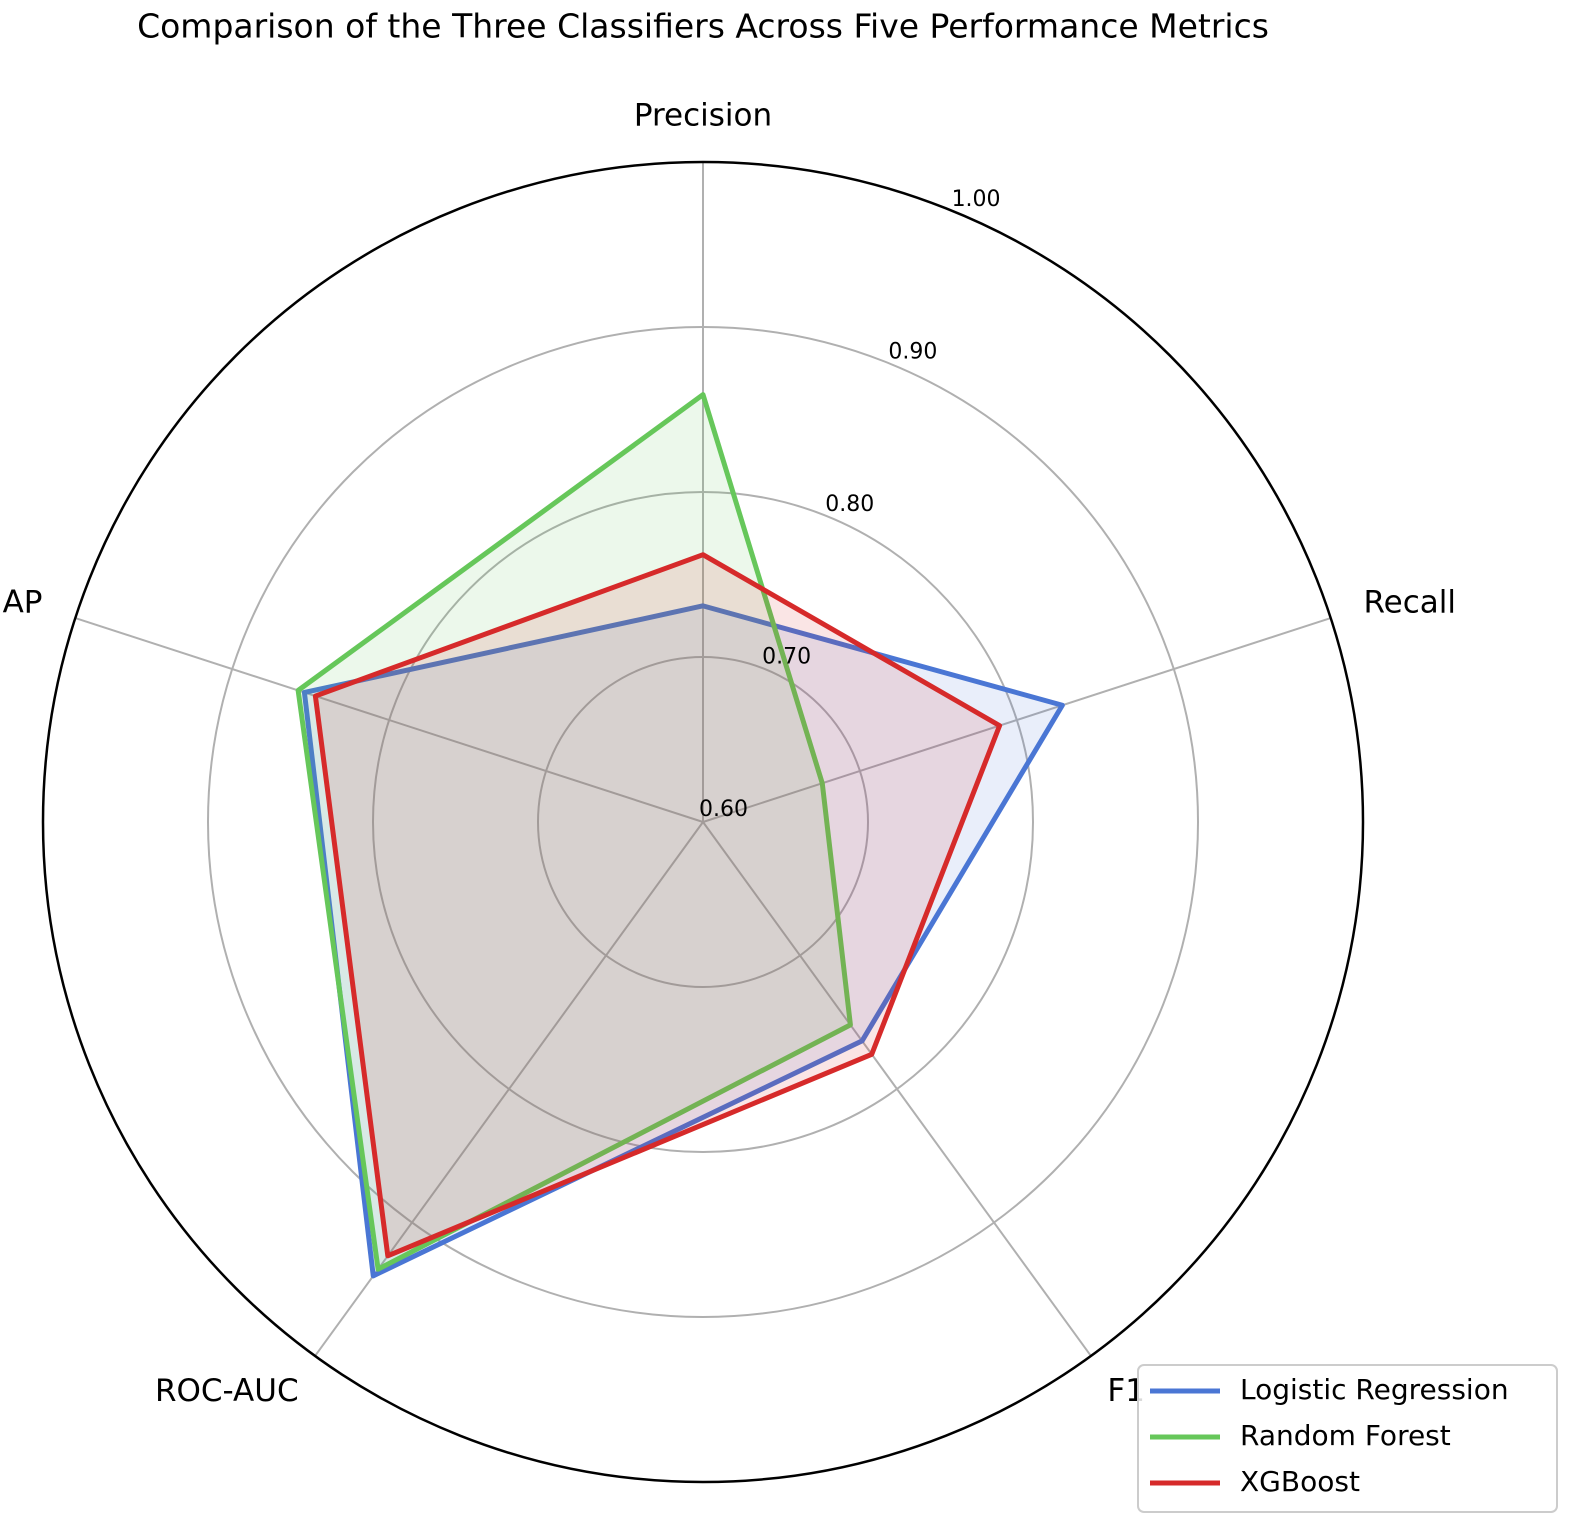 The height and width of the screenshot is (1539, 1578). What do you see at coordinates (23, 603) in the screenshot?
I see `category-label: AP` at bounding box center [23, 603].